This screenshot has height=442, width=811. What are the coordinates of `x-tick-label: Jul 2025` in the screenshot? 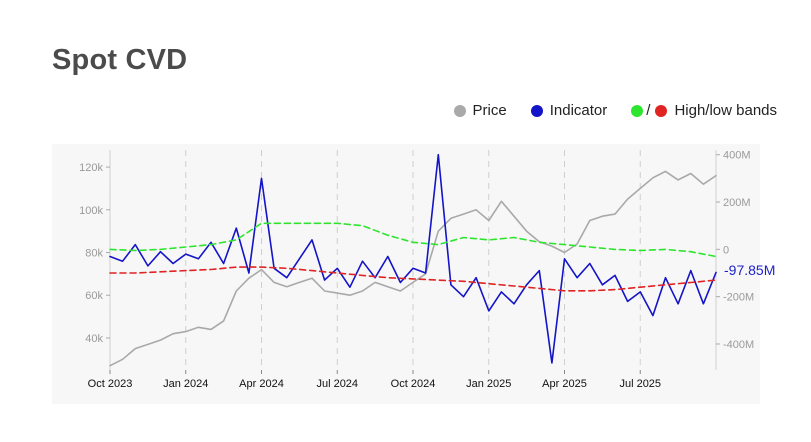 It's located at (640, 384).